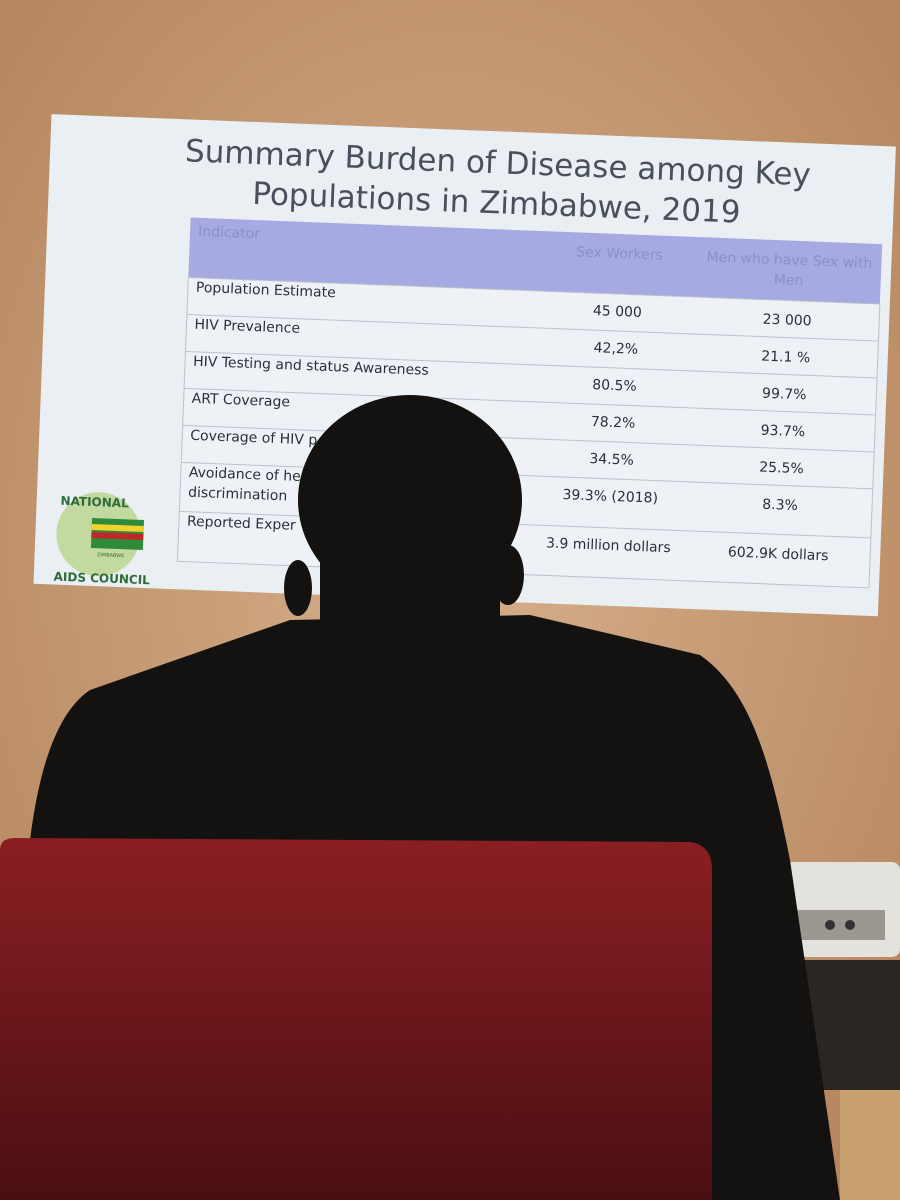 The width and height of the screenshot is (900, 1200). Describe the element at coordinates (619, 253) in the screenshot. I see `header-cell: Sex Workers` at that location.